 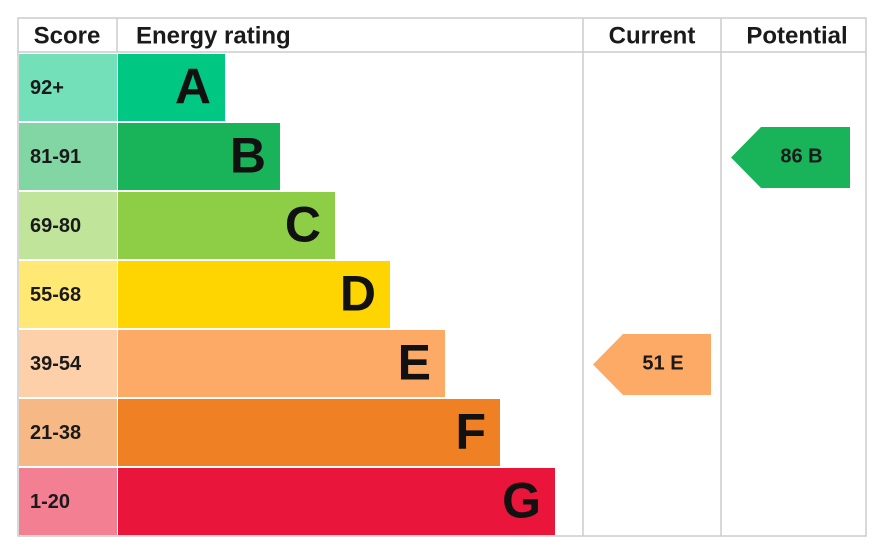 I want to click on current-label: 51 E, so click(x=662, y=364).